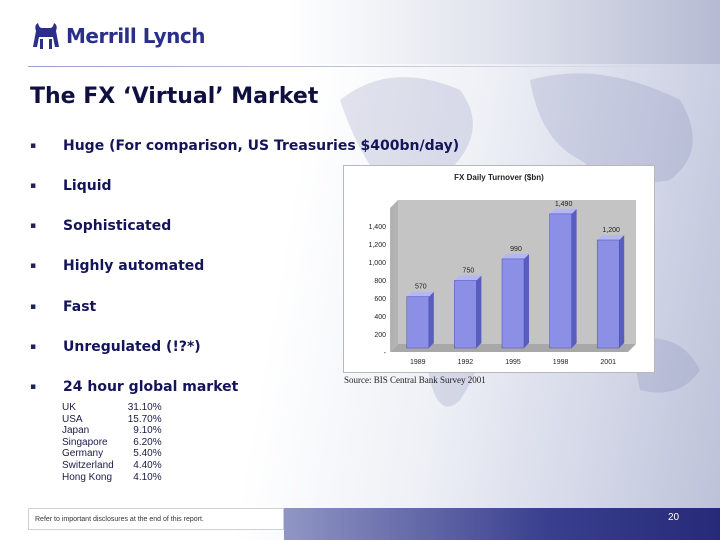  Describe the element at coordinates (469, 271) in the screenshot. I see `bar-value-label: 750` at that location.